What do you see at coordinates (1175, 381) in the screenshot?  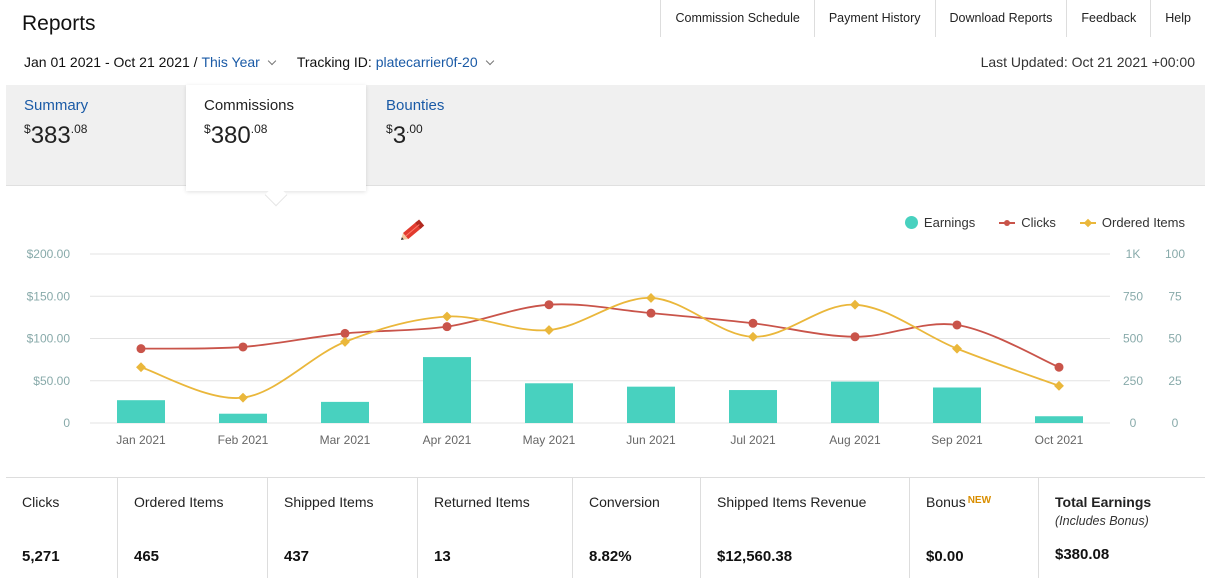 I see `y-right-ordered-tick-label: 25` at bounding box center [1175, 381].